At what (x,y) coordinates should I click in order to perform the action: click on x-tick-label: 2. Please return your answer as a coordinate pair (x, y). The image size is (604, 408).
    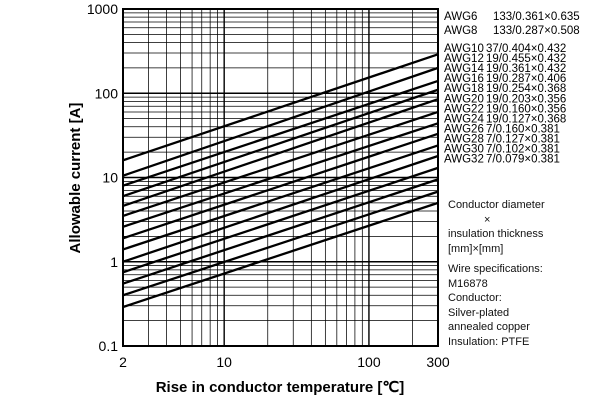
    Looking at the image, I should click on (123, 362).